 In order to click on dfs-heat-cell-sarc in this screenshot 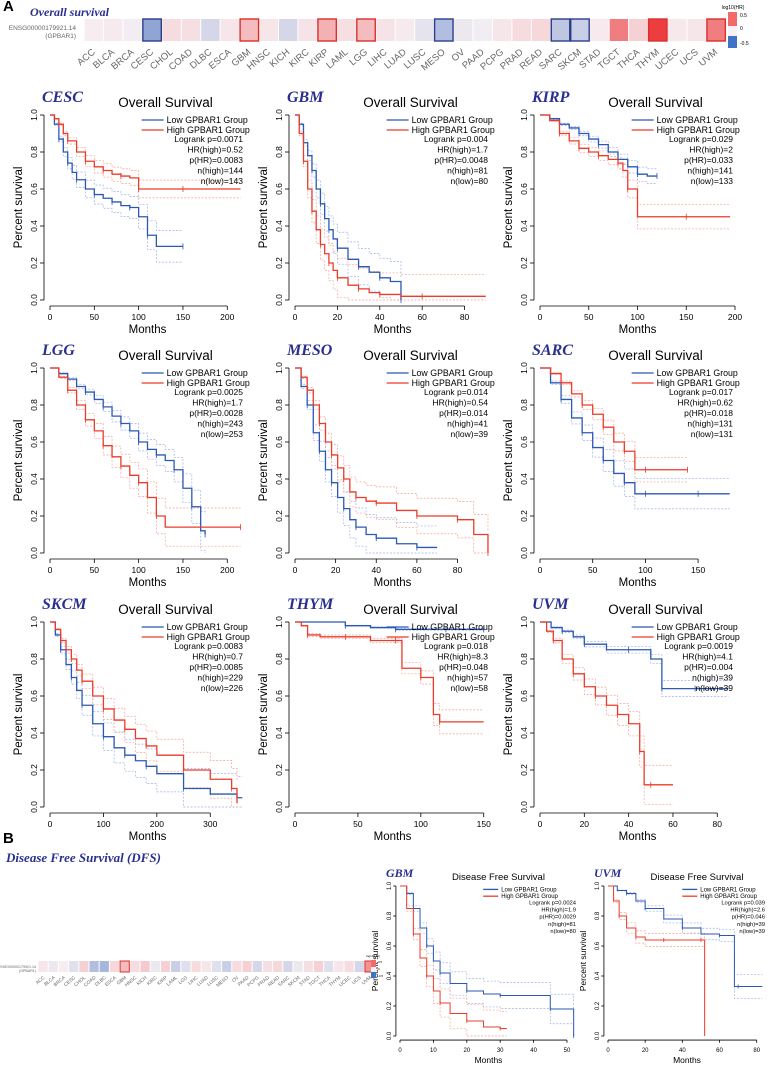, I will do `click(288, 966)`.